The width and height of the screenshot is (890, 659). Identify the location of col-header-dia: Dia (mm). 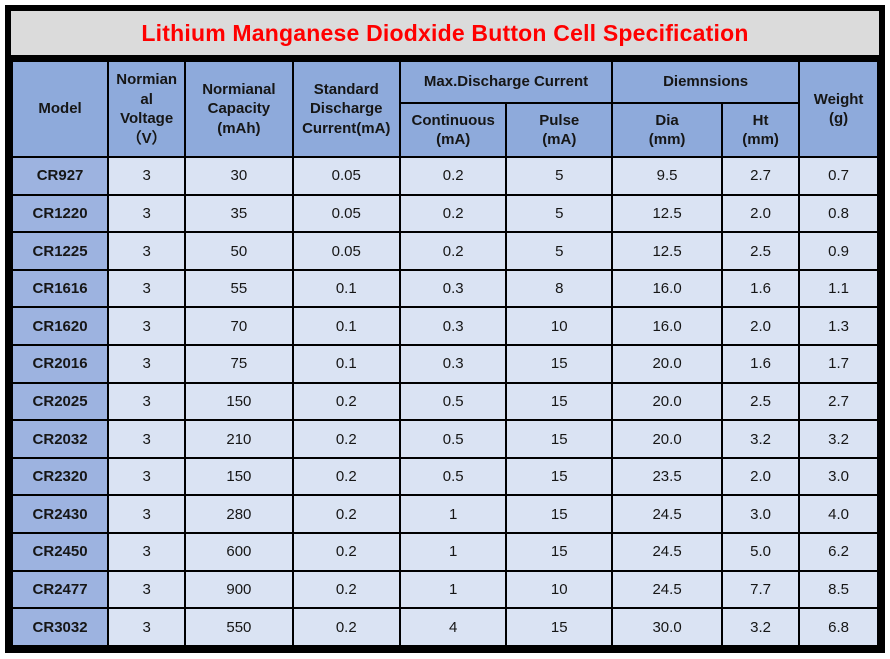
(667, 130).